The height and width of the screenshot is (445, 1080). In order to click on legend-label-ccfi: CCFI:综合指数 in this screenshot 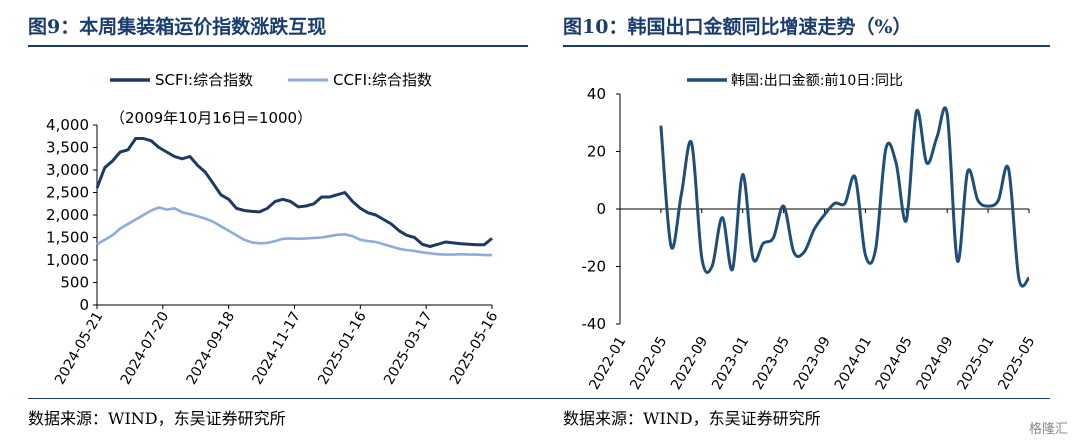, I will do `click(382, 80)`.